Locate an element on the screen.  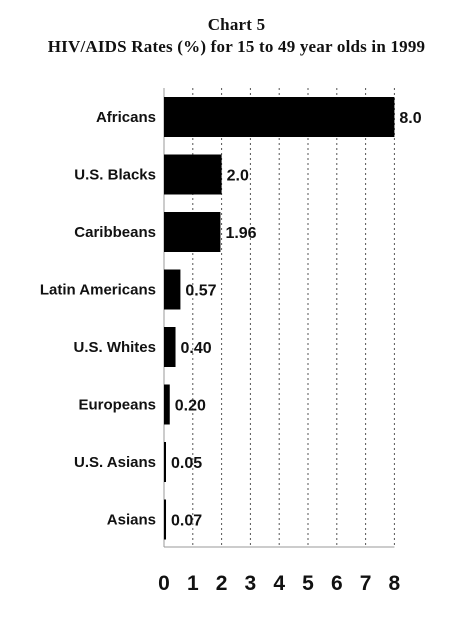
category-label-2: Caribbeans is located at coordinates (115, 232).